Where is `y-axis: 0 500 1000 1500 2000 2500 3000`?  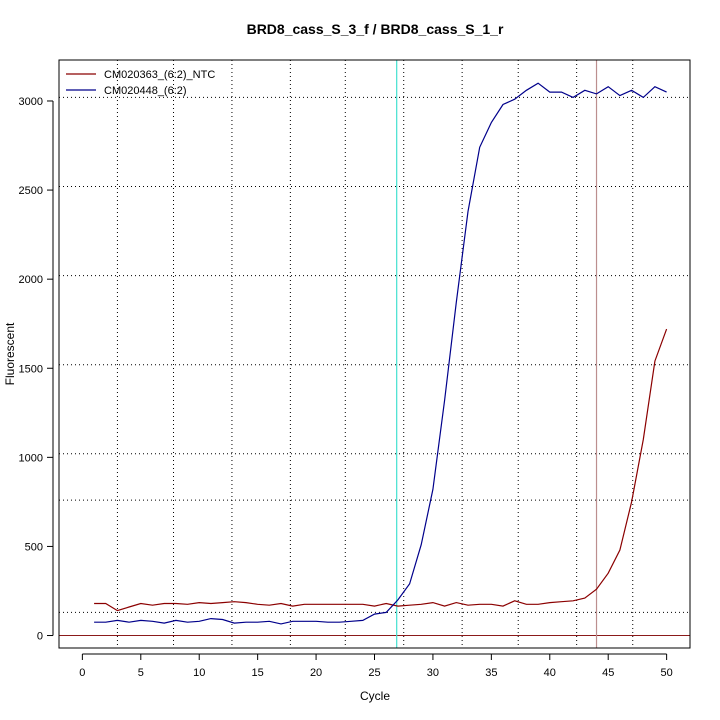 y-axis: 0 500 1000 1500 2000 2500 3000 is located at coordinates (36, 369).